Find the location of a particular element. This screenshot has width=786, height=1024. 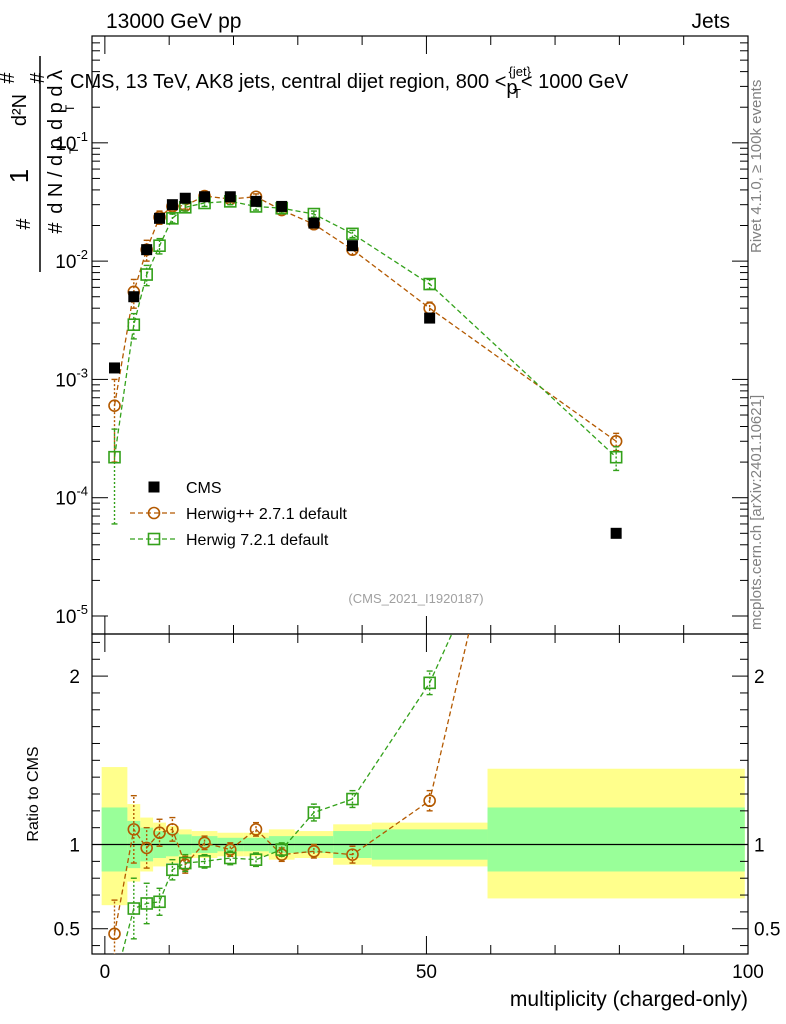

ratio-y-tick-label-right: 0.5 is located at coordinates (767, 930).